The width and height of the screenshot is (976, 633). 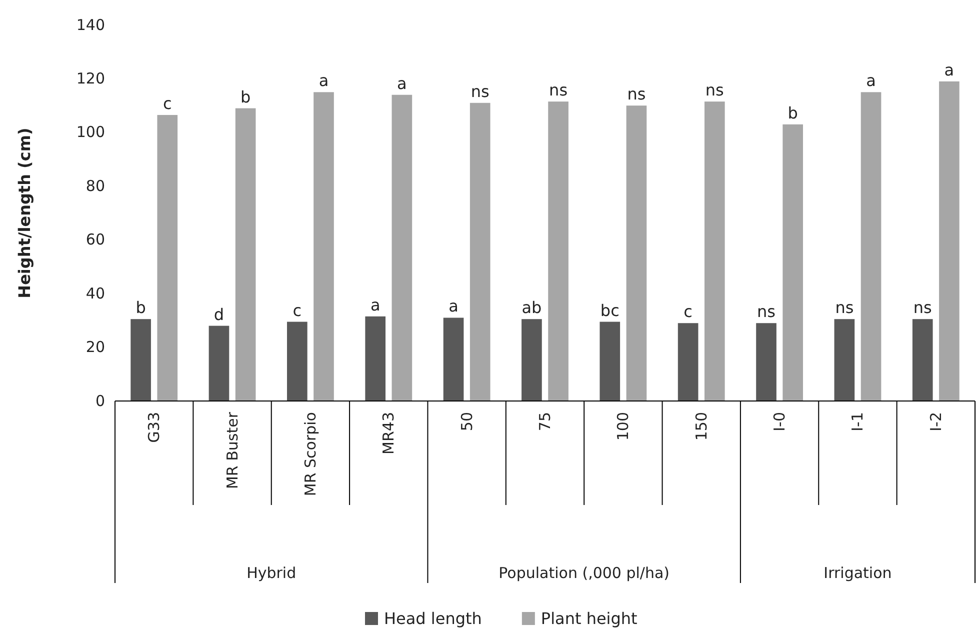 I want to click on annotation: d, so click(x=219, y=314).